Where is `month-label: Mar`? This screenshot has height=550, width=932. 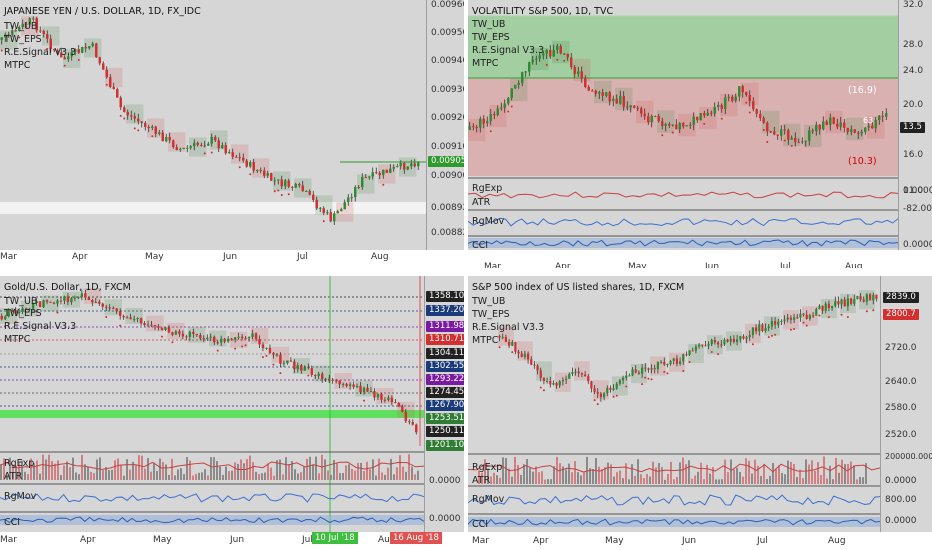 month-label: Mar is located at coordinates (8, 257).